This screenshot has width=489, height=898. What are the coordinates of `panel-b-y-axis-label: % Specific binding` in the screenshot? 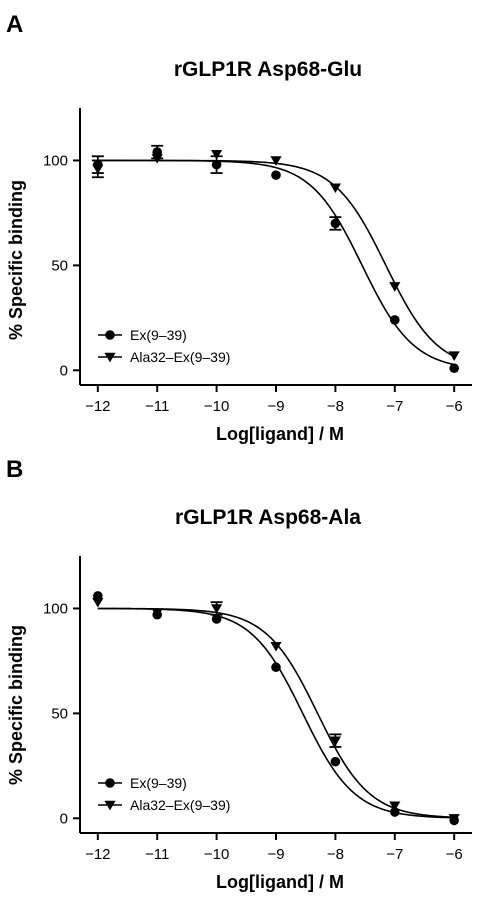 It's located at (16, 705).